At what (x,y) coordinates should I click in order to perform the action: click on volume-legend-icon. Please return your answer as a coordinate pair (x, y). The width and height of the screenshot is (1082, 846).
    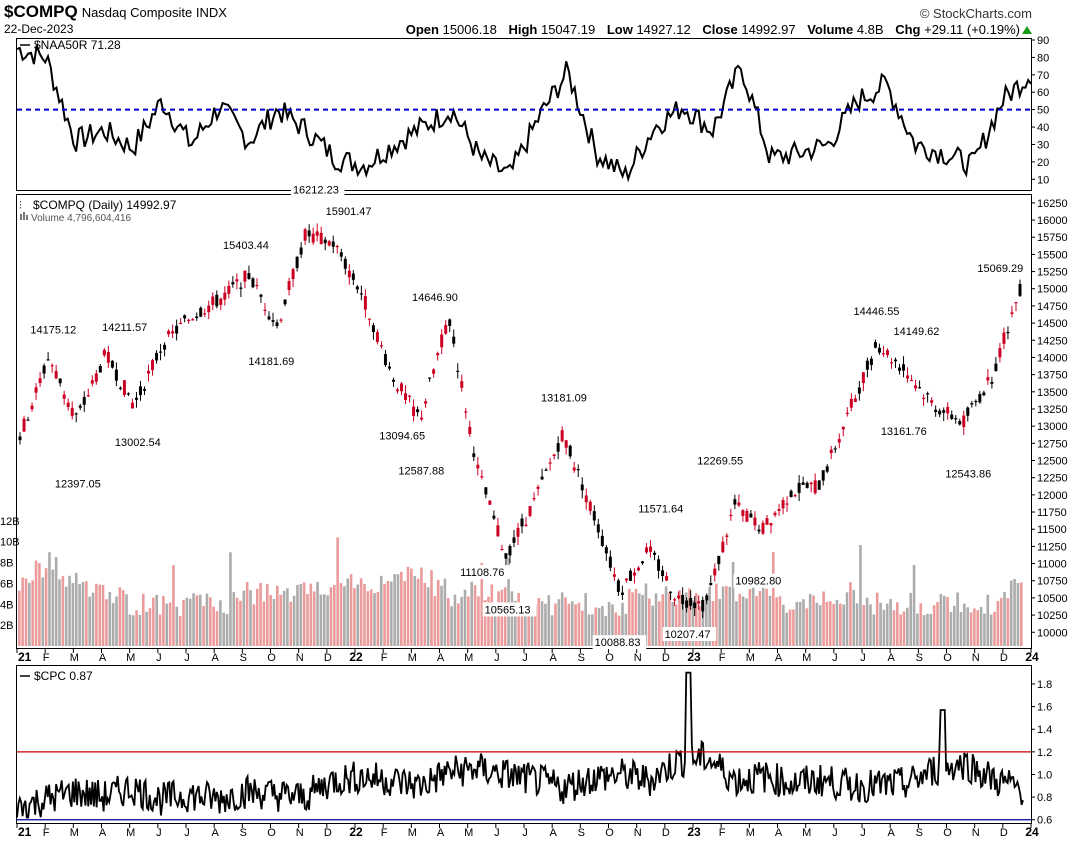
    Looking at the image, I should click on (21, 217).